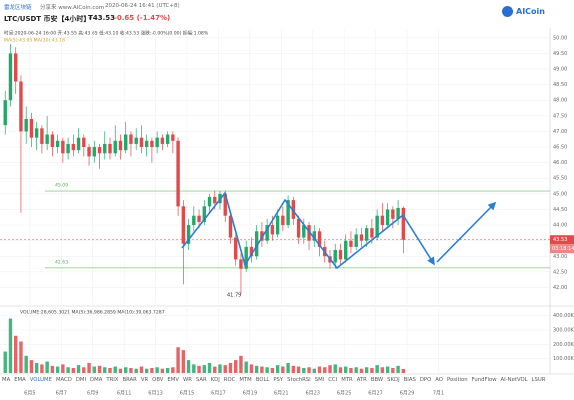 The height and width of the screenshot is (400, 574). What do you see at coordinates (319, 380) in the screenshot?
I see `indicator-tab: SMI` at bounding box center [319, 380].